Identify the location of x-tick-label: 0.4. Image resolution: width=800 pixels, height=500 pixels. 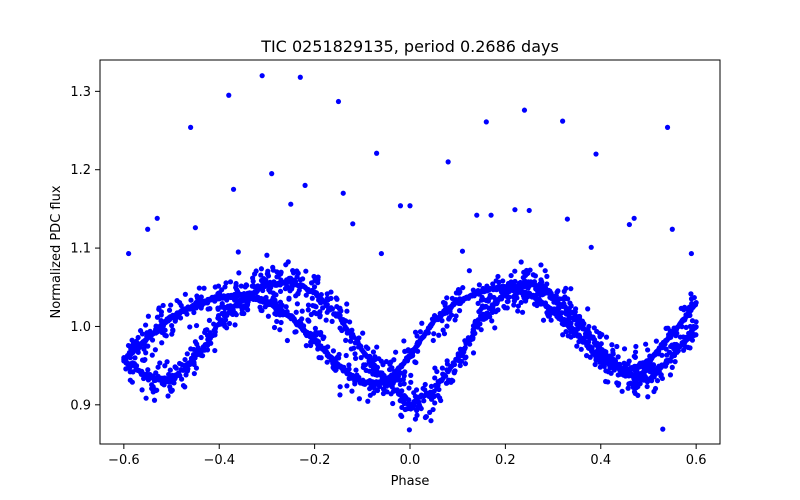
(600, 460).